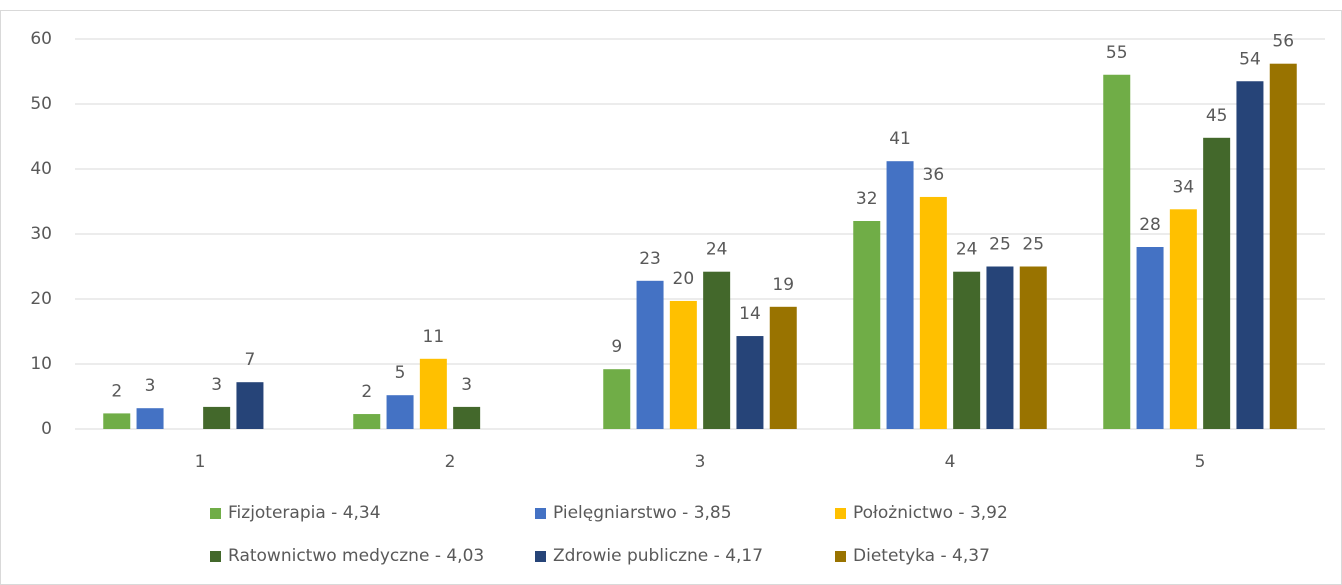 Image resolution: width=1342 pixels, height=585 pixels. What do you see at coordinates (934, 175) in the screenshot?
I see `data-label: 36` at bounding box center [934, 175].